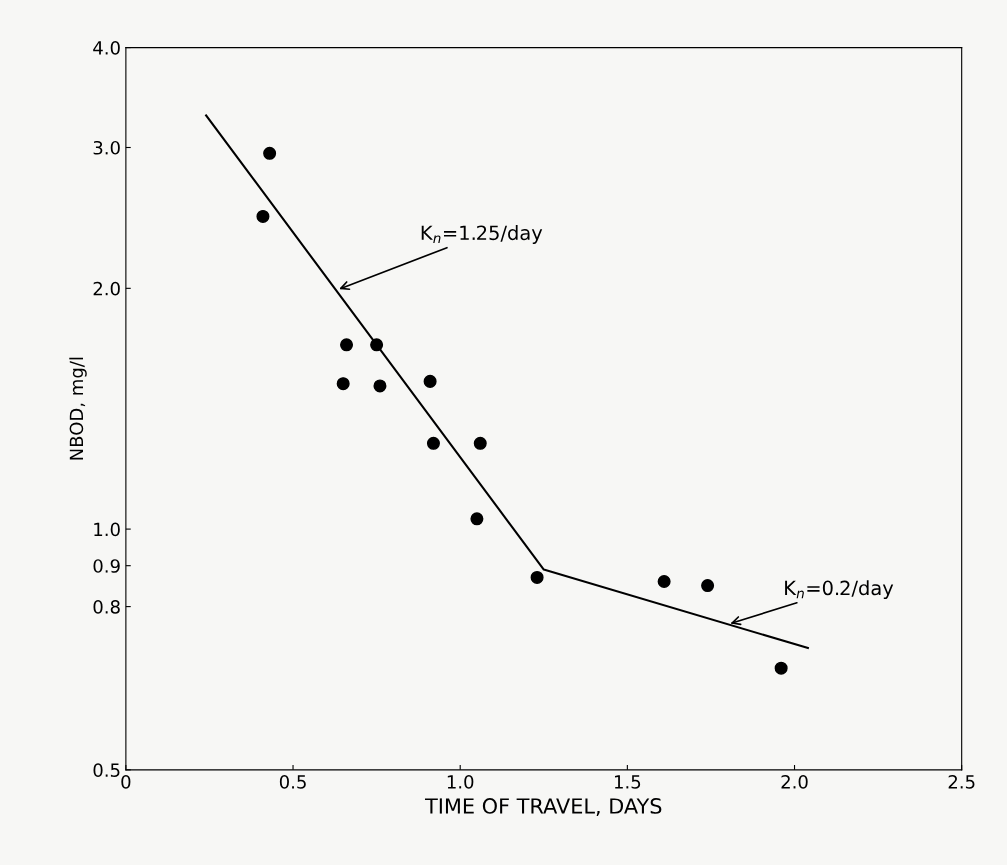 Image resolution: width=1007 pixels, height=865 pixels. What do you see at coordinates (794, 782) in the screenshot?
I see `x-tick-label: 2.0` at bounding box center [794, 782].